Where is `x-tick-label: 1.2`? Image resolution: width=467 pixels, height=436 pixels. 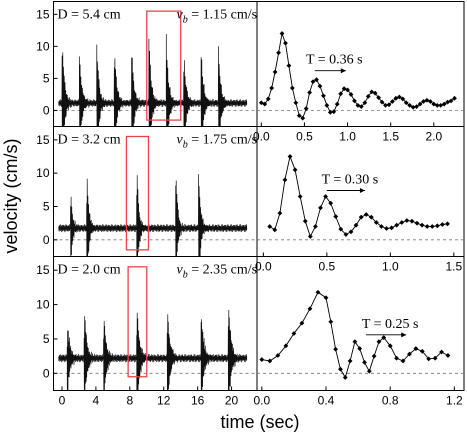
x-tick-label: 1.2 is located at coordinates (454, 401).